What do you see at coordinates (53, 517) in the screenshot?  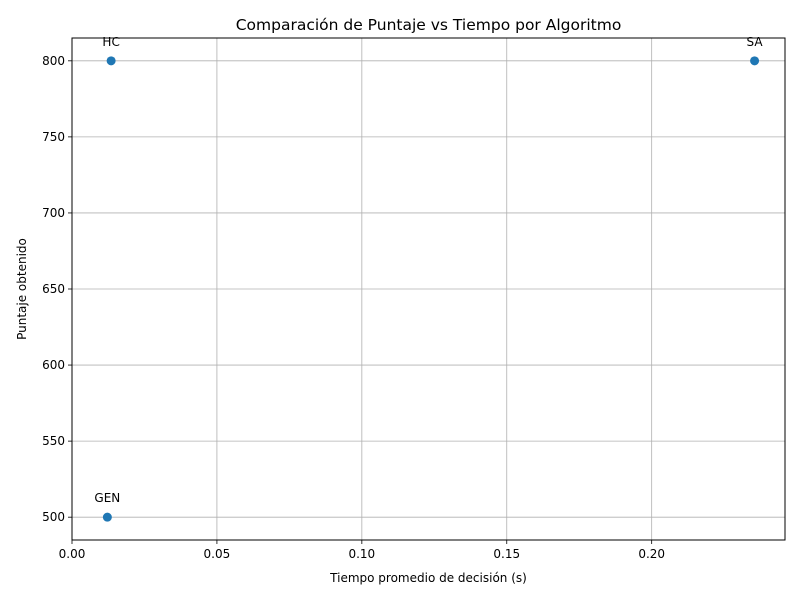 I see `y-tick-label: 500` at bounding box center [53, 517].